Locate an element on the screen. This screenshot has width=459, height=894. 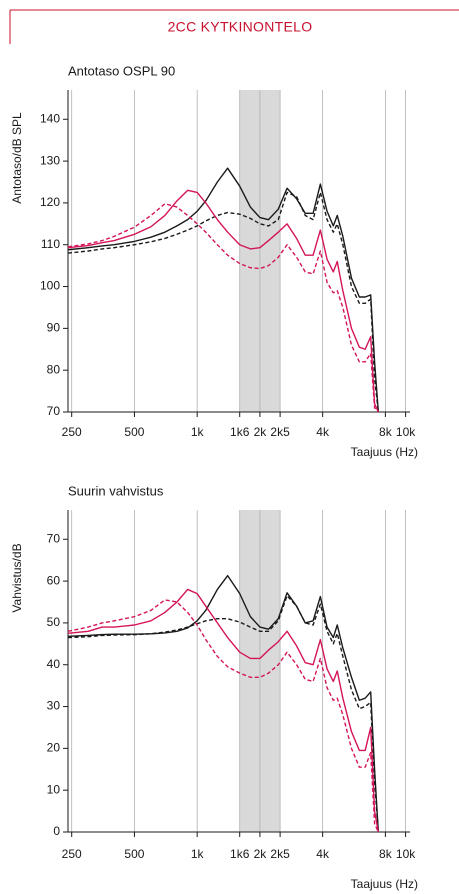
y-tick-label: 100 is located at coordinates (50, 286).